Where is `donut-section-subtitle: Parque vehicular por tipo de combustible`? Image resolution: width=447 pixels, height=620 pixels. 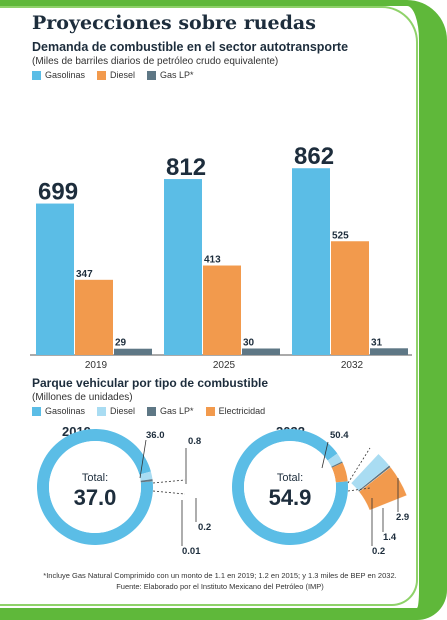
donut-section-subtitle: Parque vehicular por tipo de combustible is located at coordinates (150, 383).